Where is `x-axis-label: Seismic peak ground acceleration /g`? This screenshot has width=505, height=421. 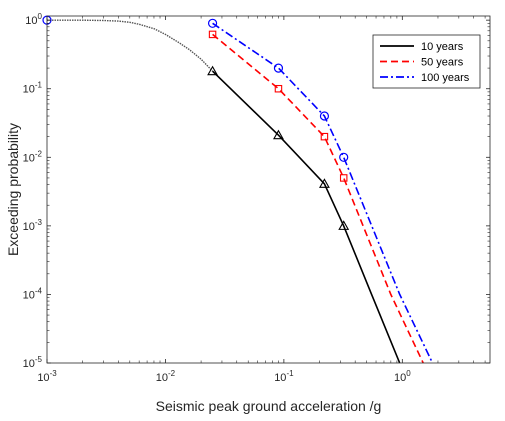
x-axis-label: Seismic peak ground acceleration /g is located at coordinates (269, 406).